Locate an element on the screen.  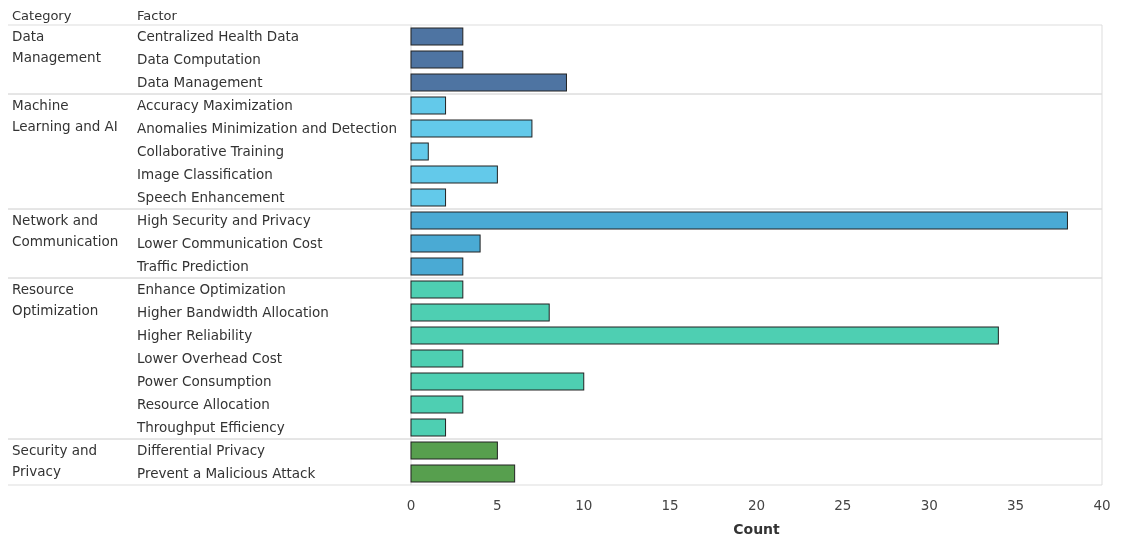
x-tick-label: 35 is located at coordinates (1016, 505).